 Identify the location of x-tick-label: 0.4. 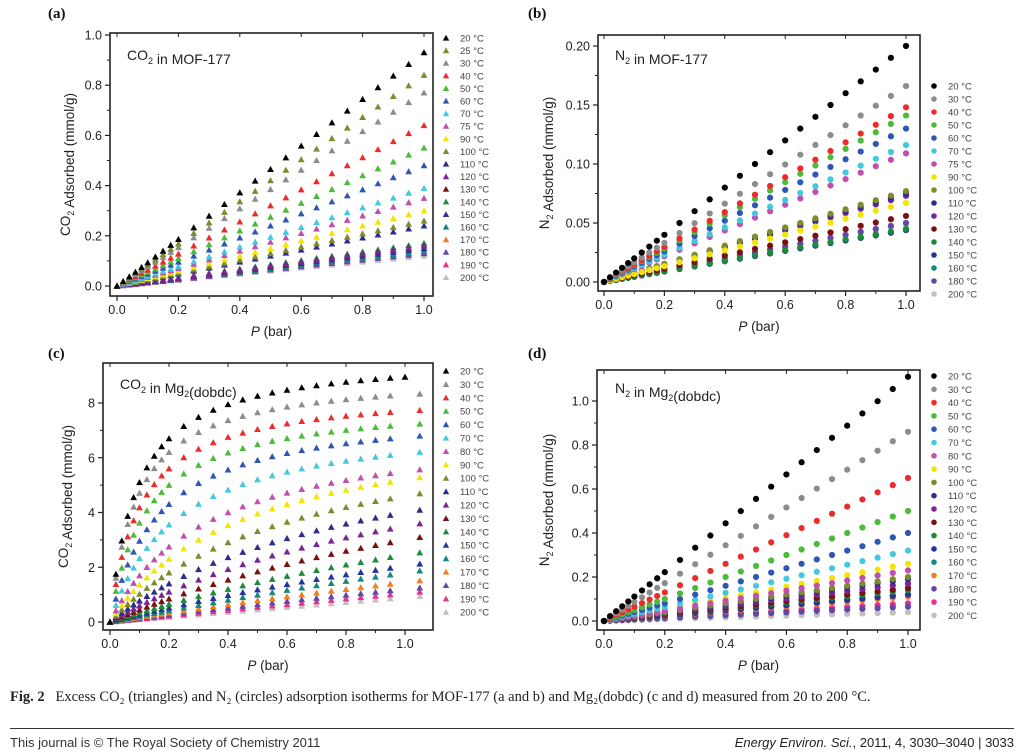
(725, 644).